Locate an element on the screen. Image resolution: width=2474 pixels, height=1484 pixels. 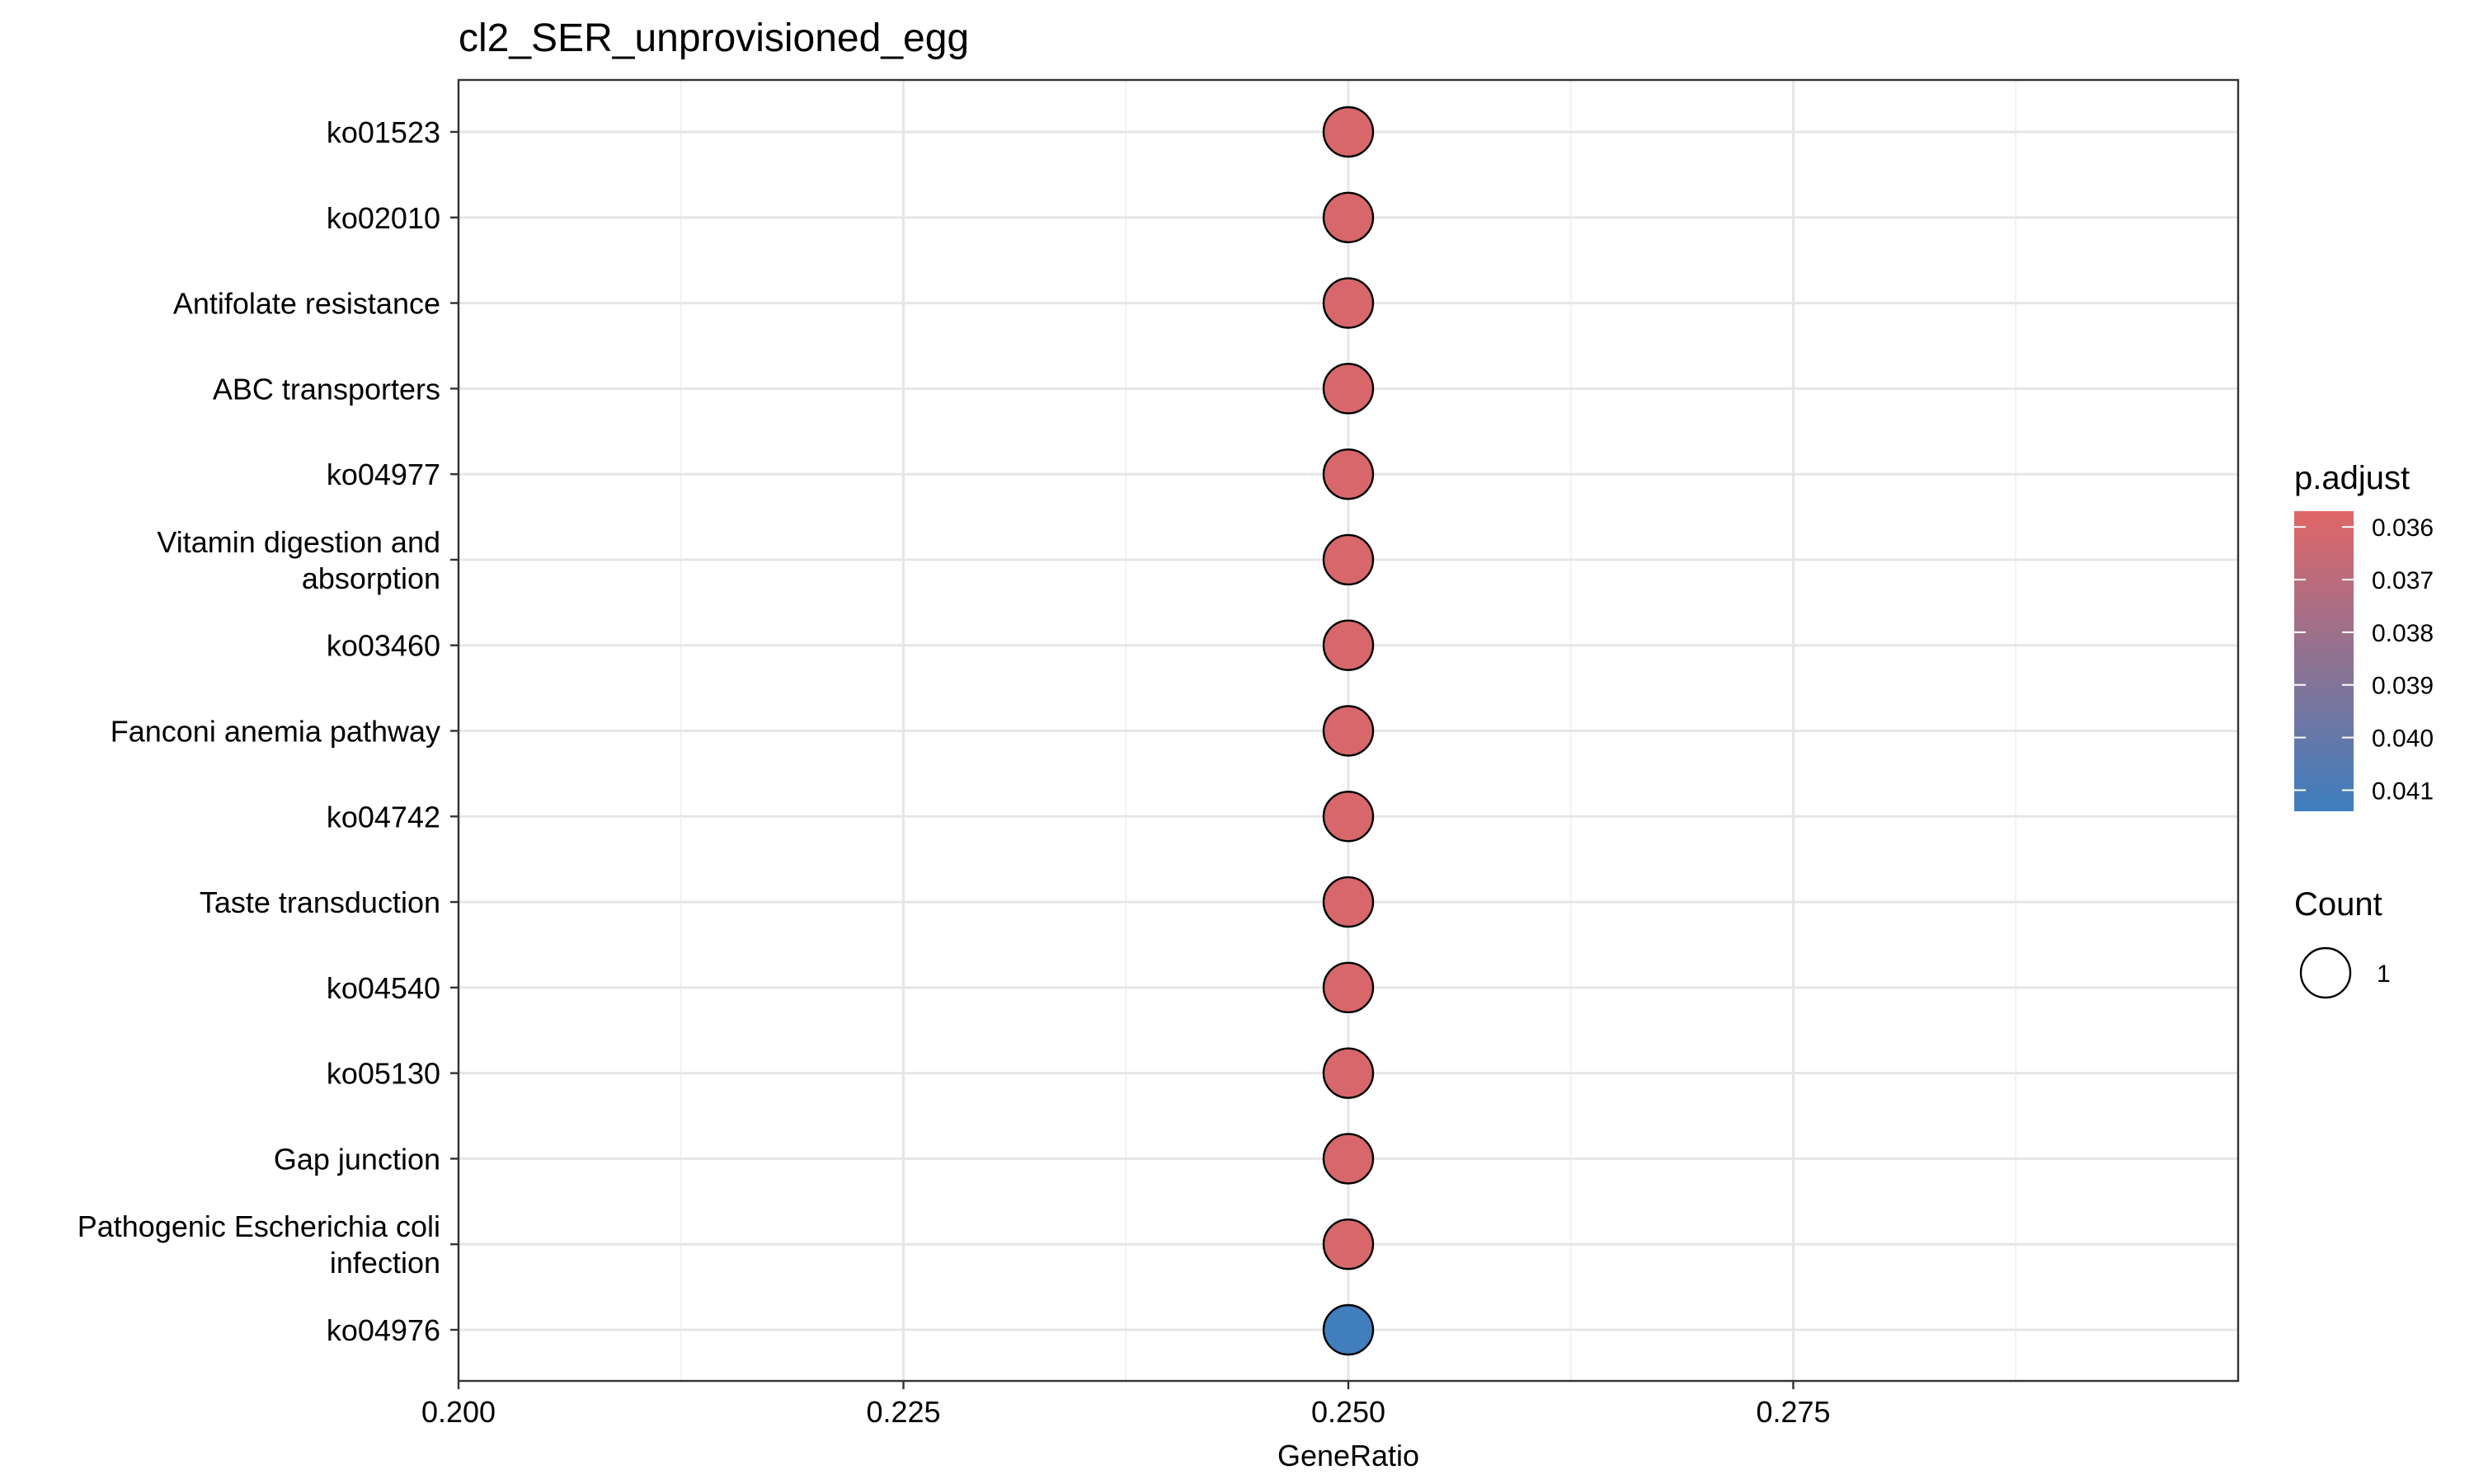
y-tick-label: Gap junction is located at coordinates (357, 1159).